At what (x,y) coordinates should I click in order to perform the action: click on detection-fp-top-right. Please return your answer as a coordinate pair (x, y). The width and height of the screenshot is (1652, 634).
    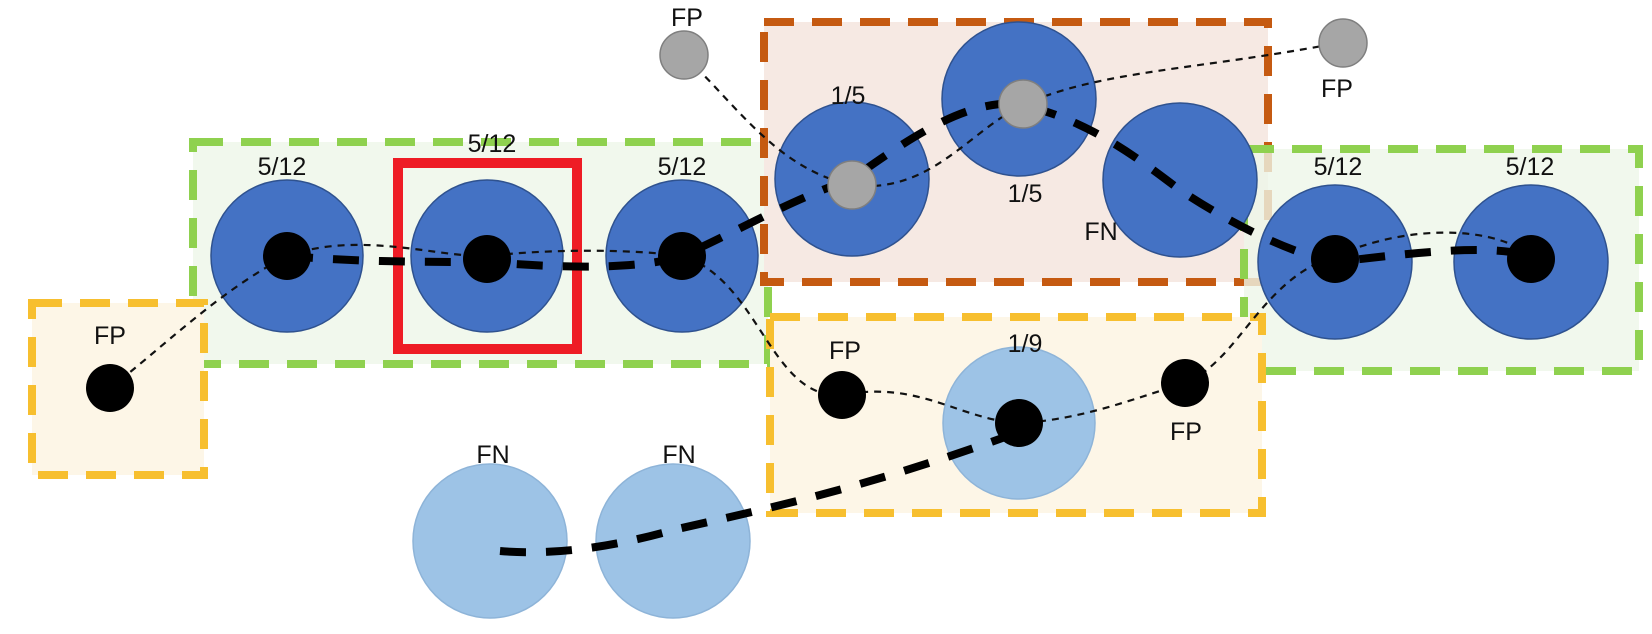
    Looking at the image, I should click on (1343, 43).